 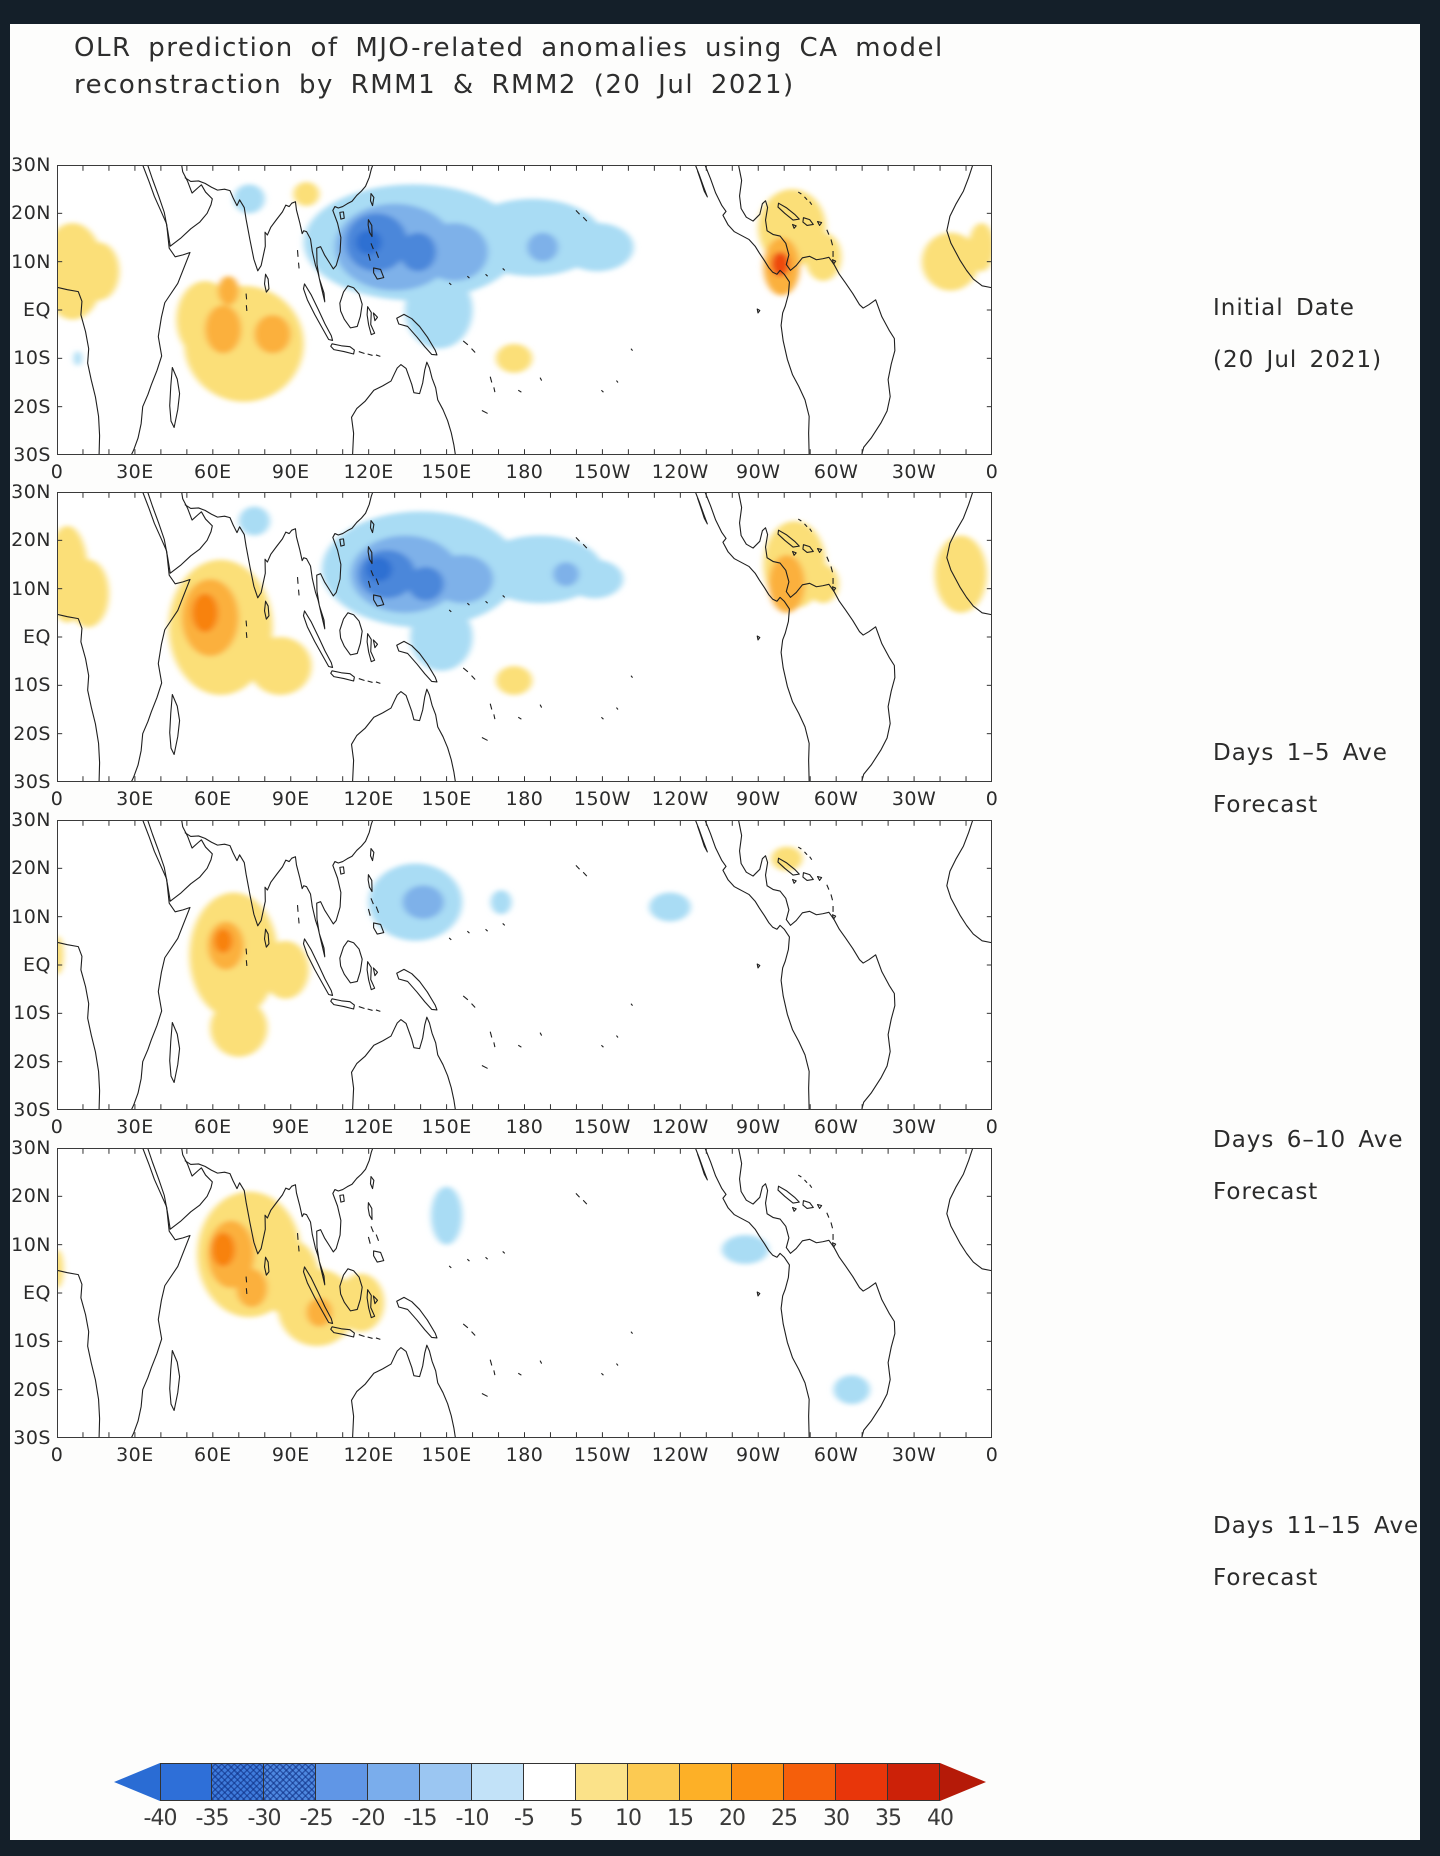 What do you see at coordinates (160, 1818) in the screenshot?
I see `colorbar-tick-label: -40` at bounding box center [160, 1818].